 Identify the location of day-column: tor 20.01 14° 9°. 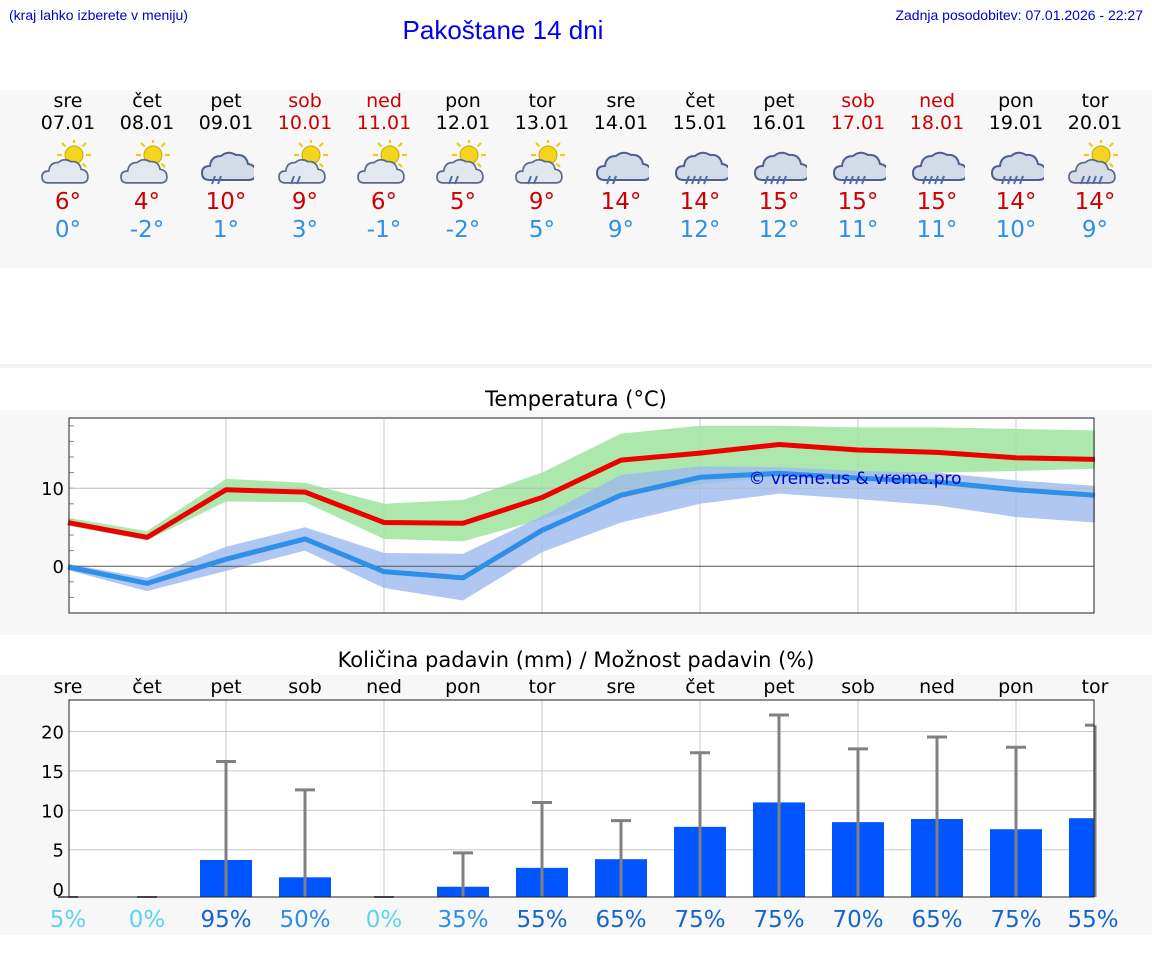
(1095, 167).